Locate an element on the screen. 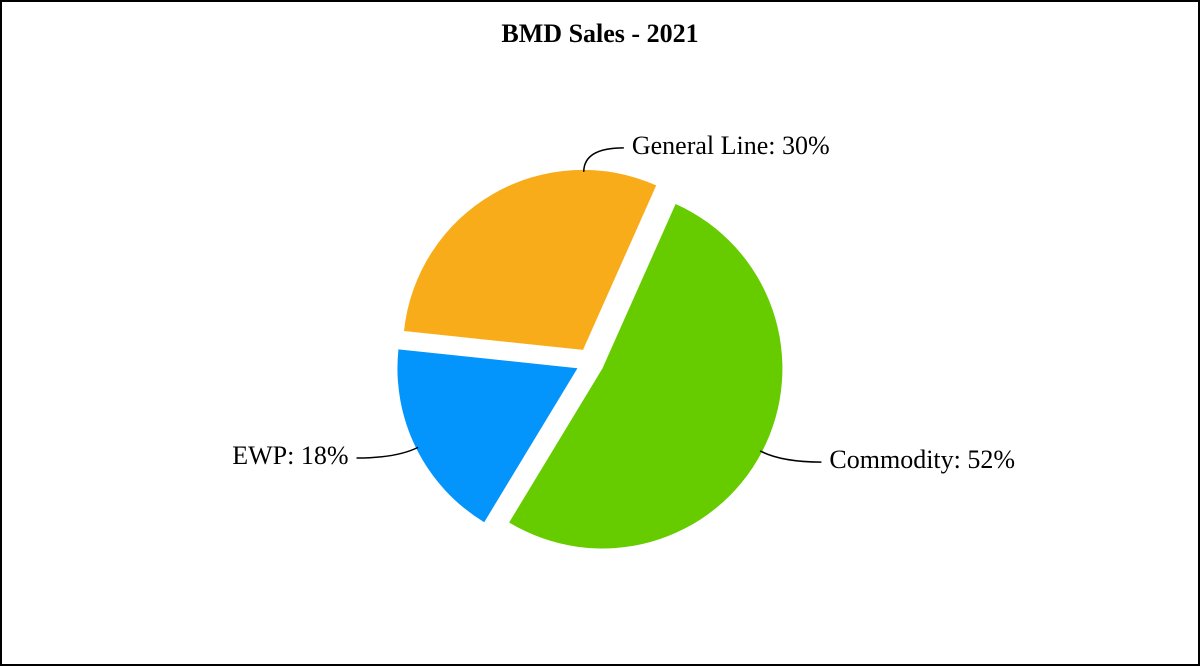  chart-title: BMD Sales - 2021 is located at coordinates (599, 33).